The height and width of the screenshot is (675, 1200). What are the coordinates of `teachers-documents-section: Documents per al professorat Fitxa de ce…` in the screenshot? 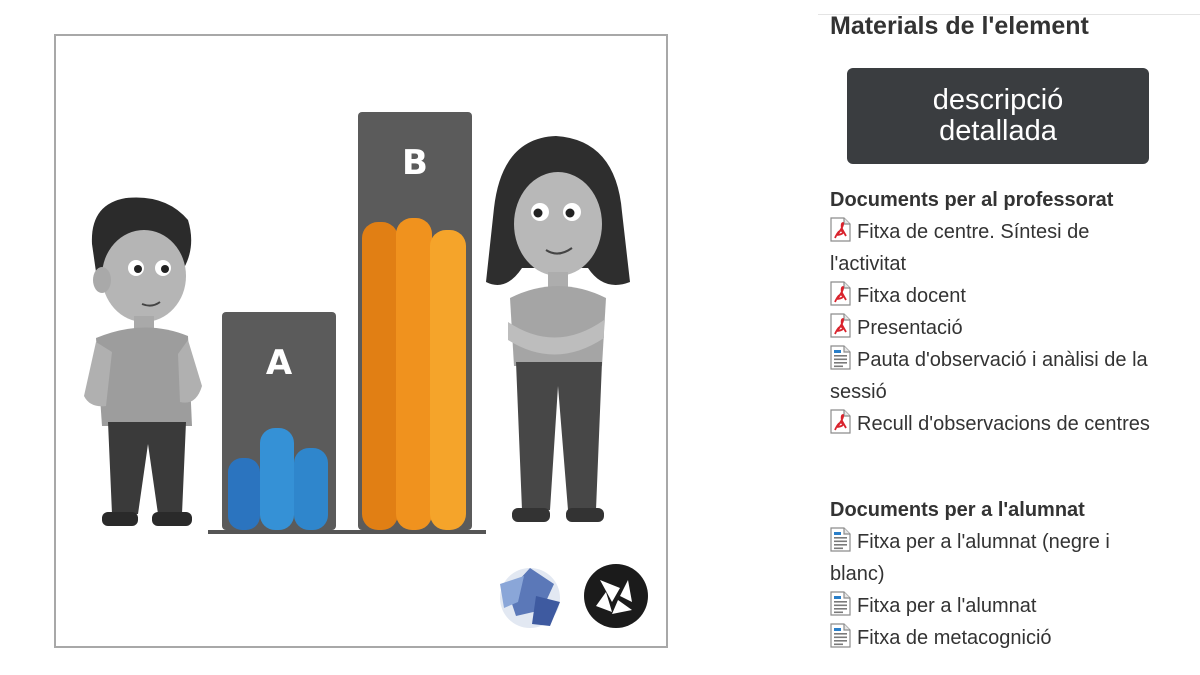 It's located at (998, 313).